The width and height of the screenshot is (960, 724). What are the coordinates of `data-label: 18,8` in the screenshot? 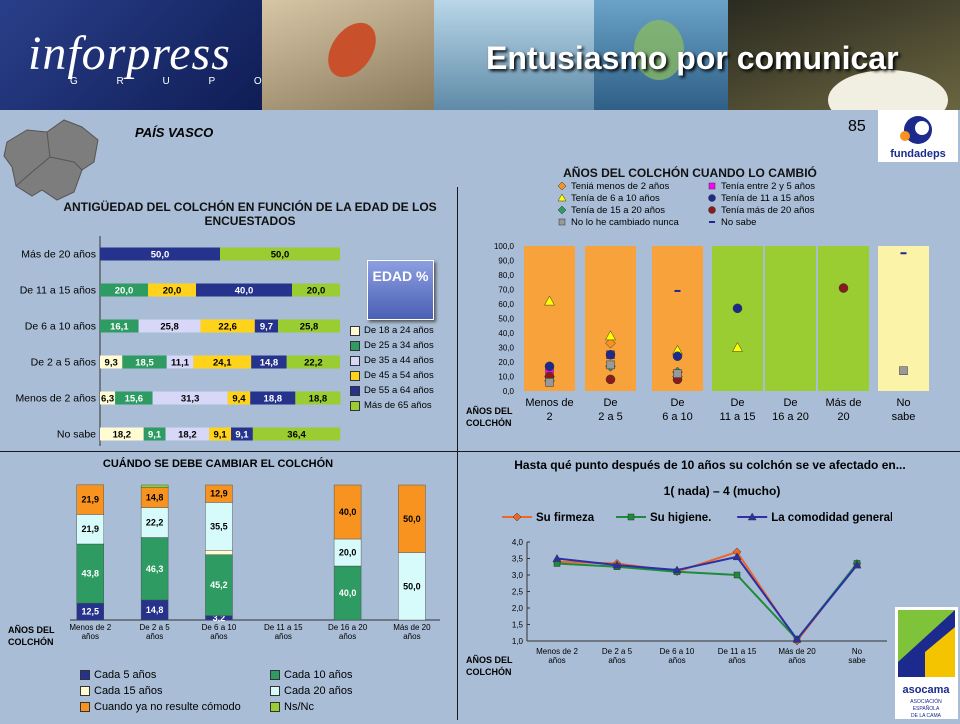 It's located at (273, 399).